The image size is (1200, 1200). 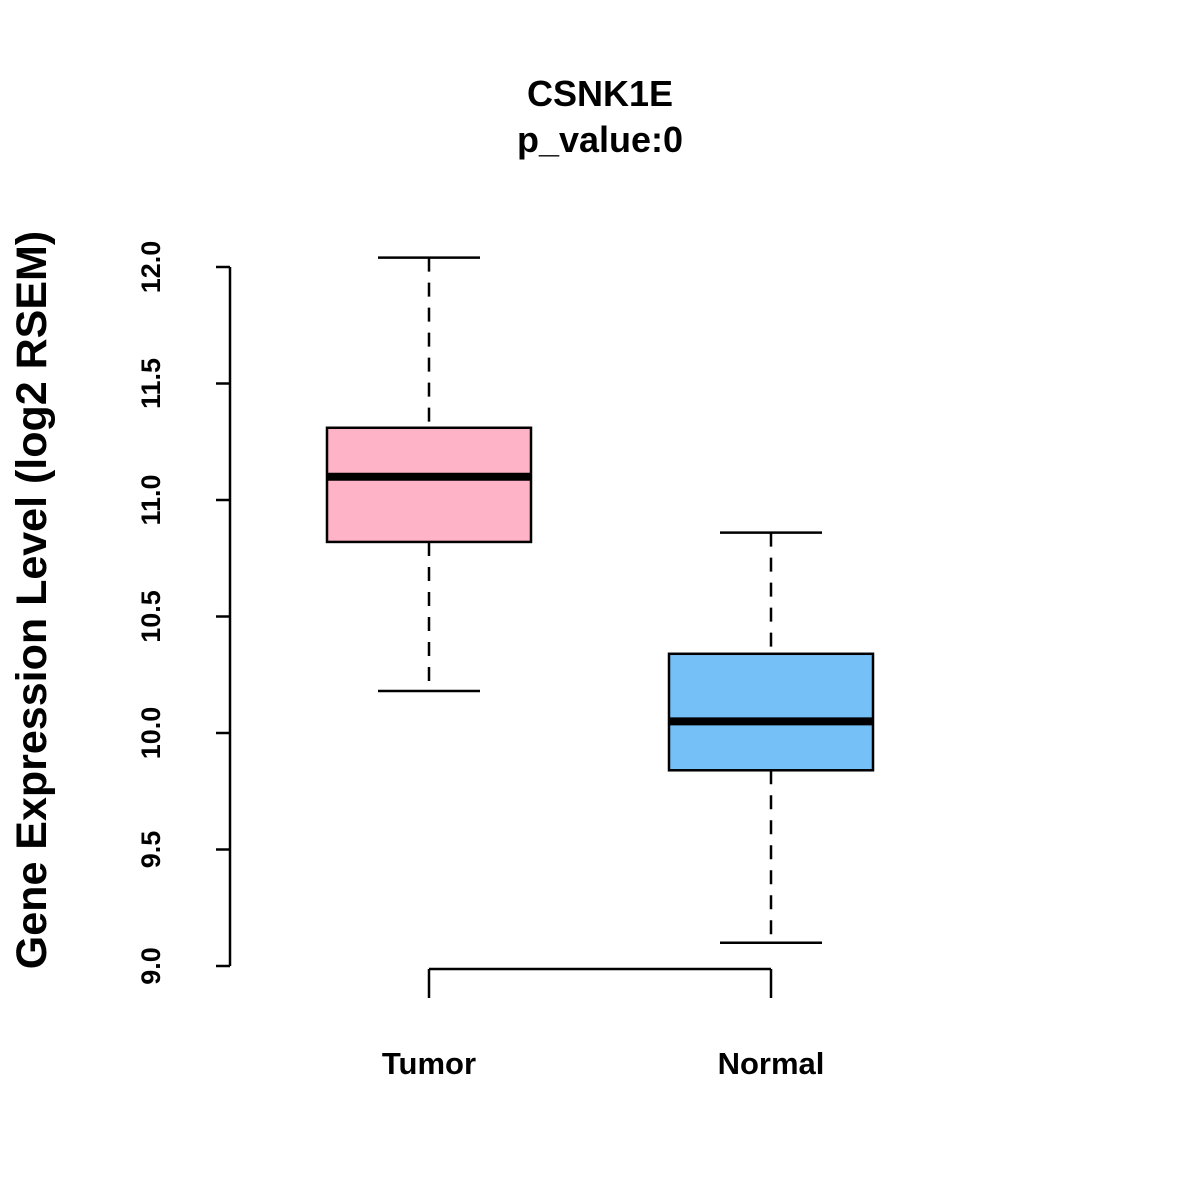 I want to click on y-tick-label: 10.0, so click(x=151, y=733).